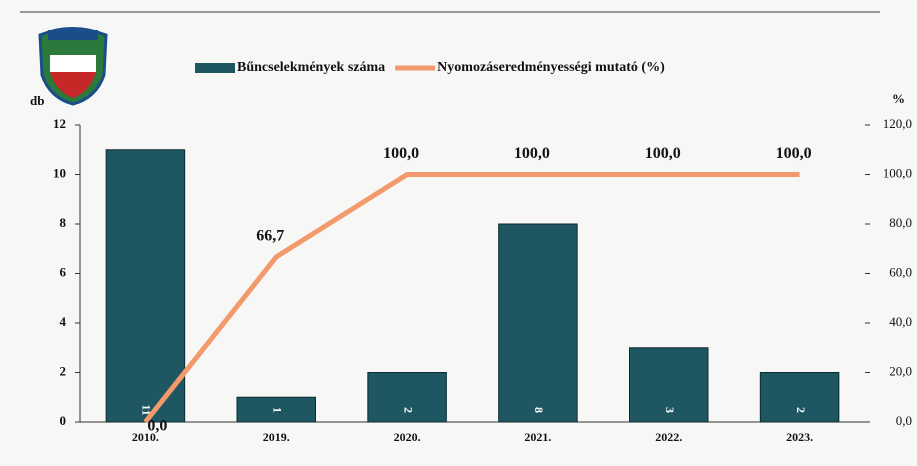 The height and width of the screenshot is (466, 917). What do you see at coordinates (147, 409) in the screenshot?
I see `bar-label: 11` at bounding box center [147, 409].